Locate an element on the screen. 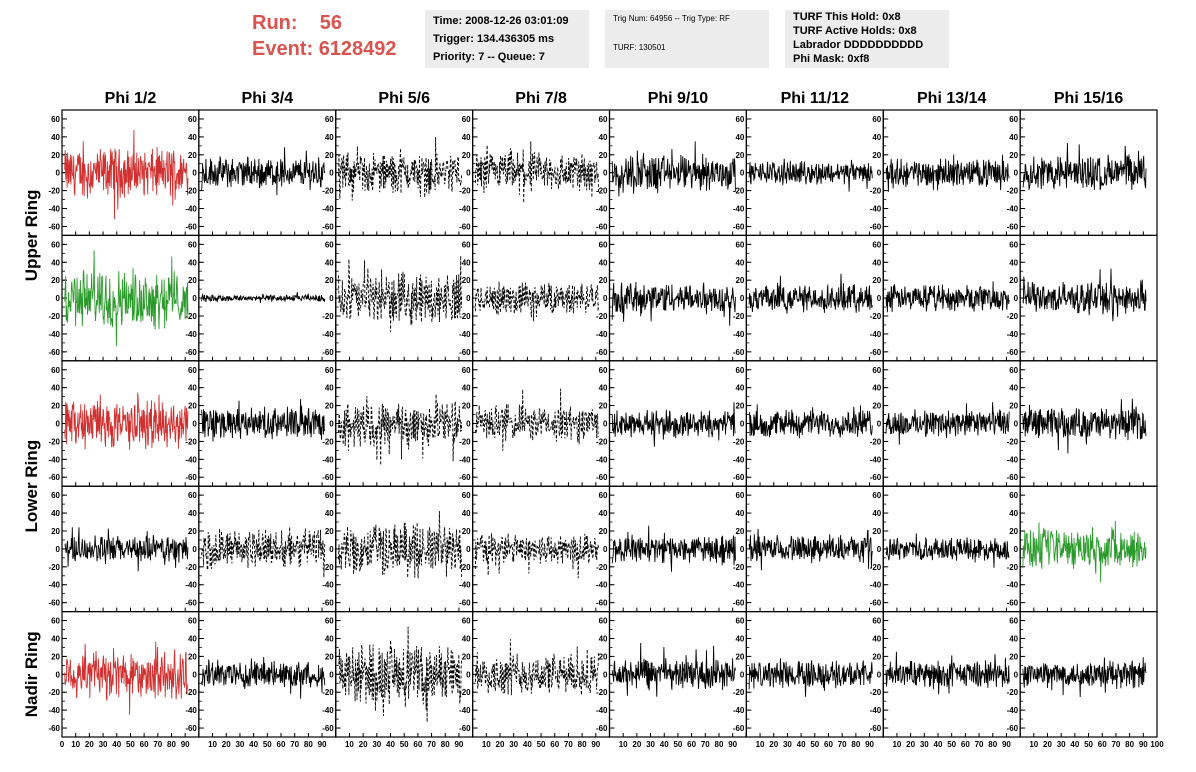 The image size is (1196, 772). event-value: 6128492 is located at coordinates (357, 49).